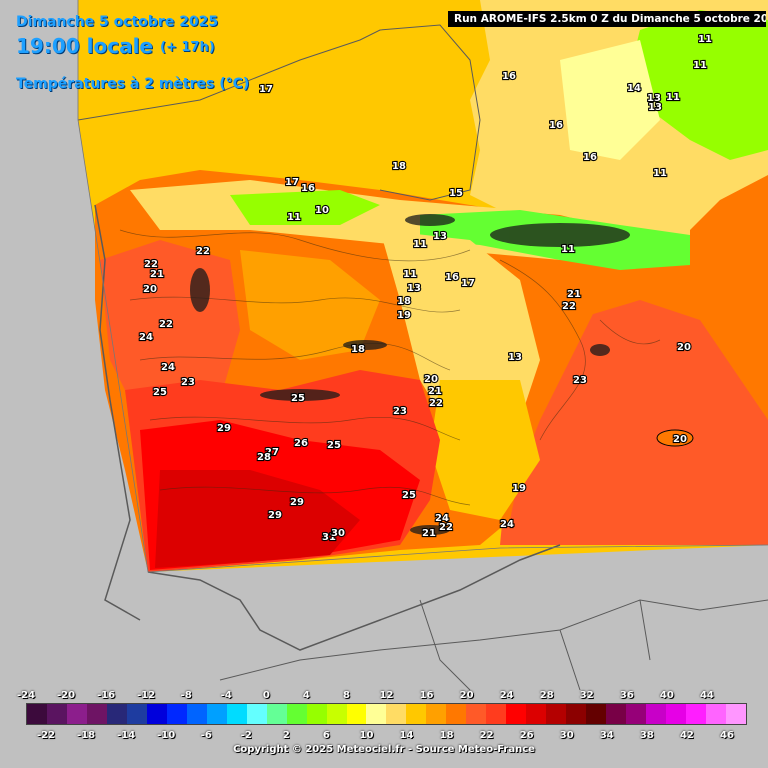 The width and height of the screenshot is (768, 768). Describe the element at coordinates (626, 695) in the screenshot. I see `legend-tick: 36` at that location.